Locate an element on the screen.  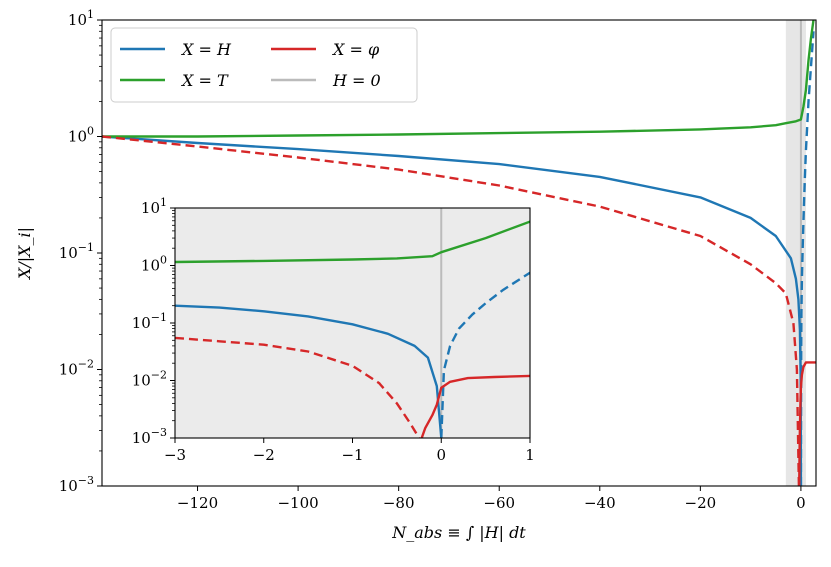
x-tick-label: −2 is located at coordinates (264, 455).